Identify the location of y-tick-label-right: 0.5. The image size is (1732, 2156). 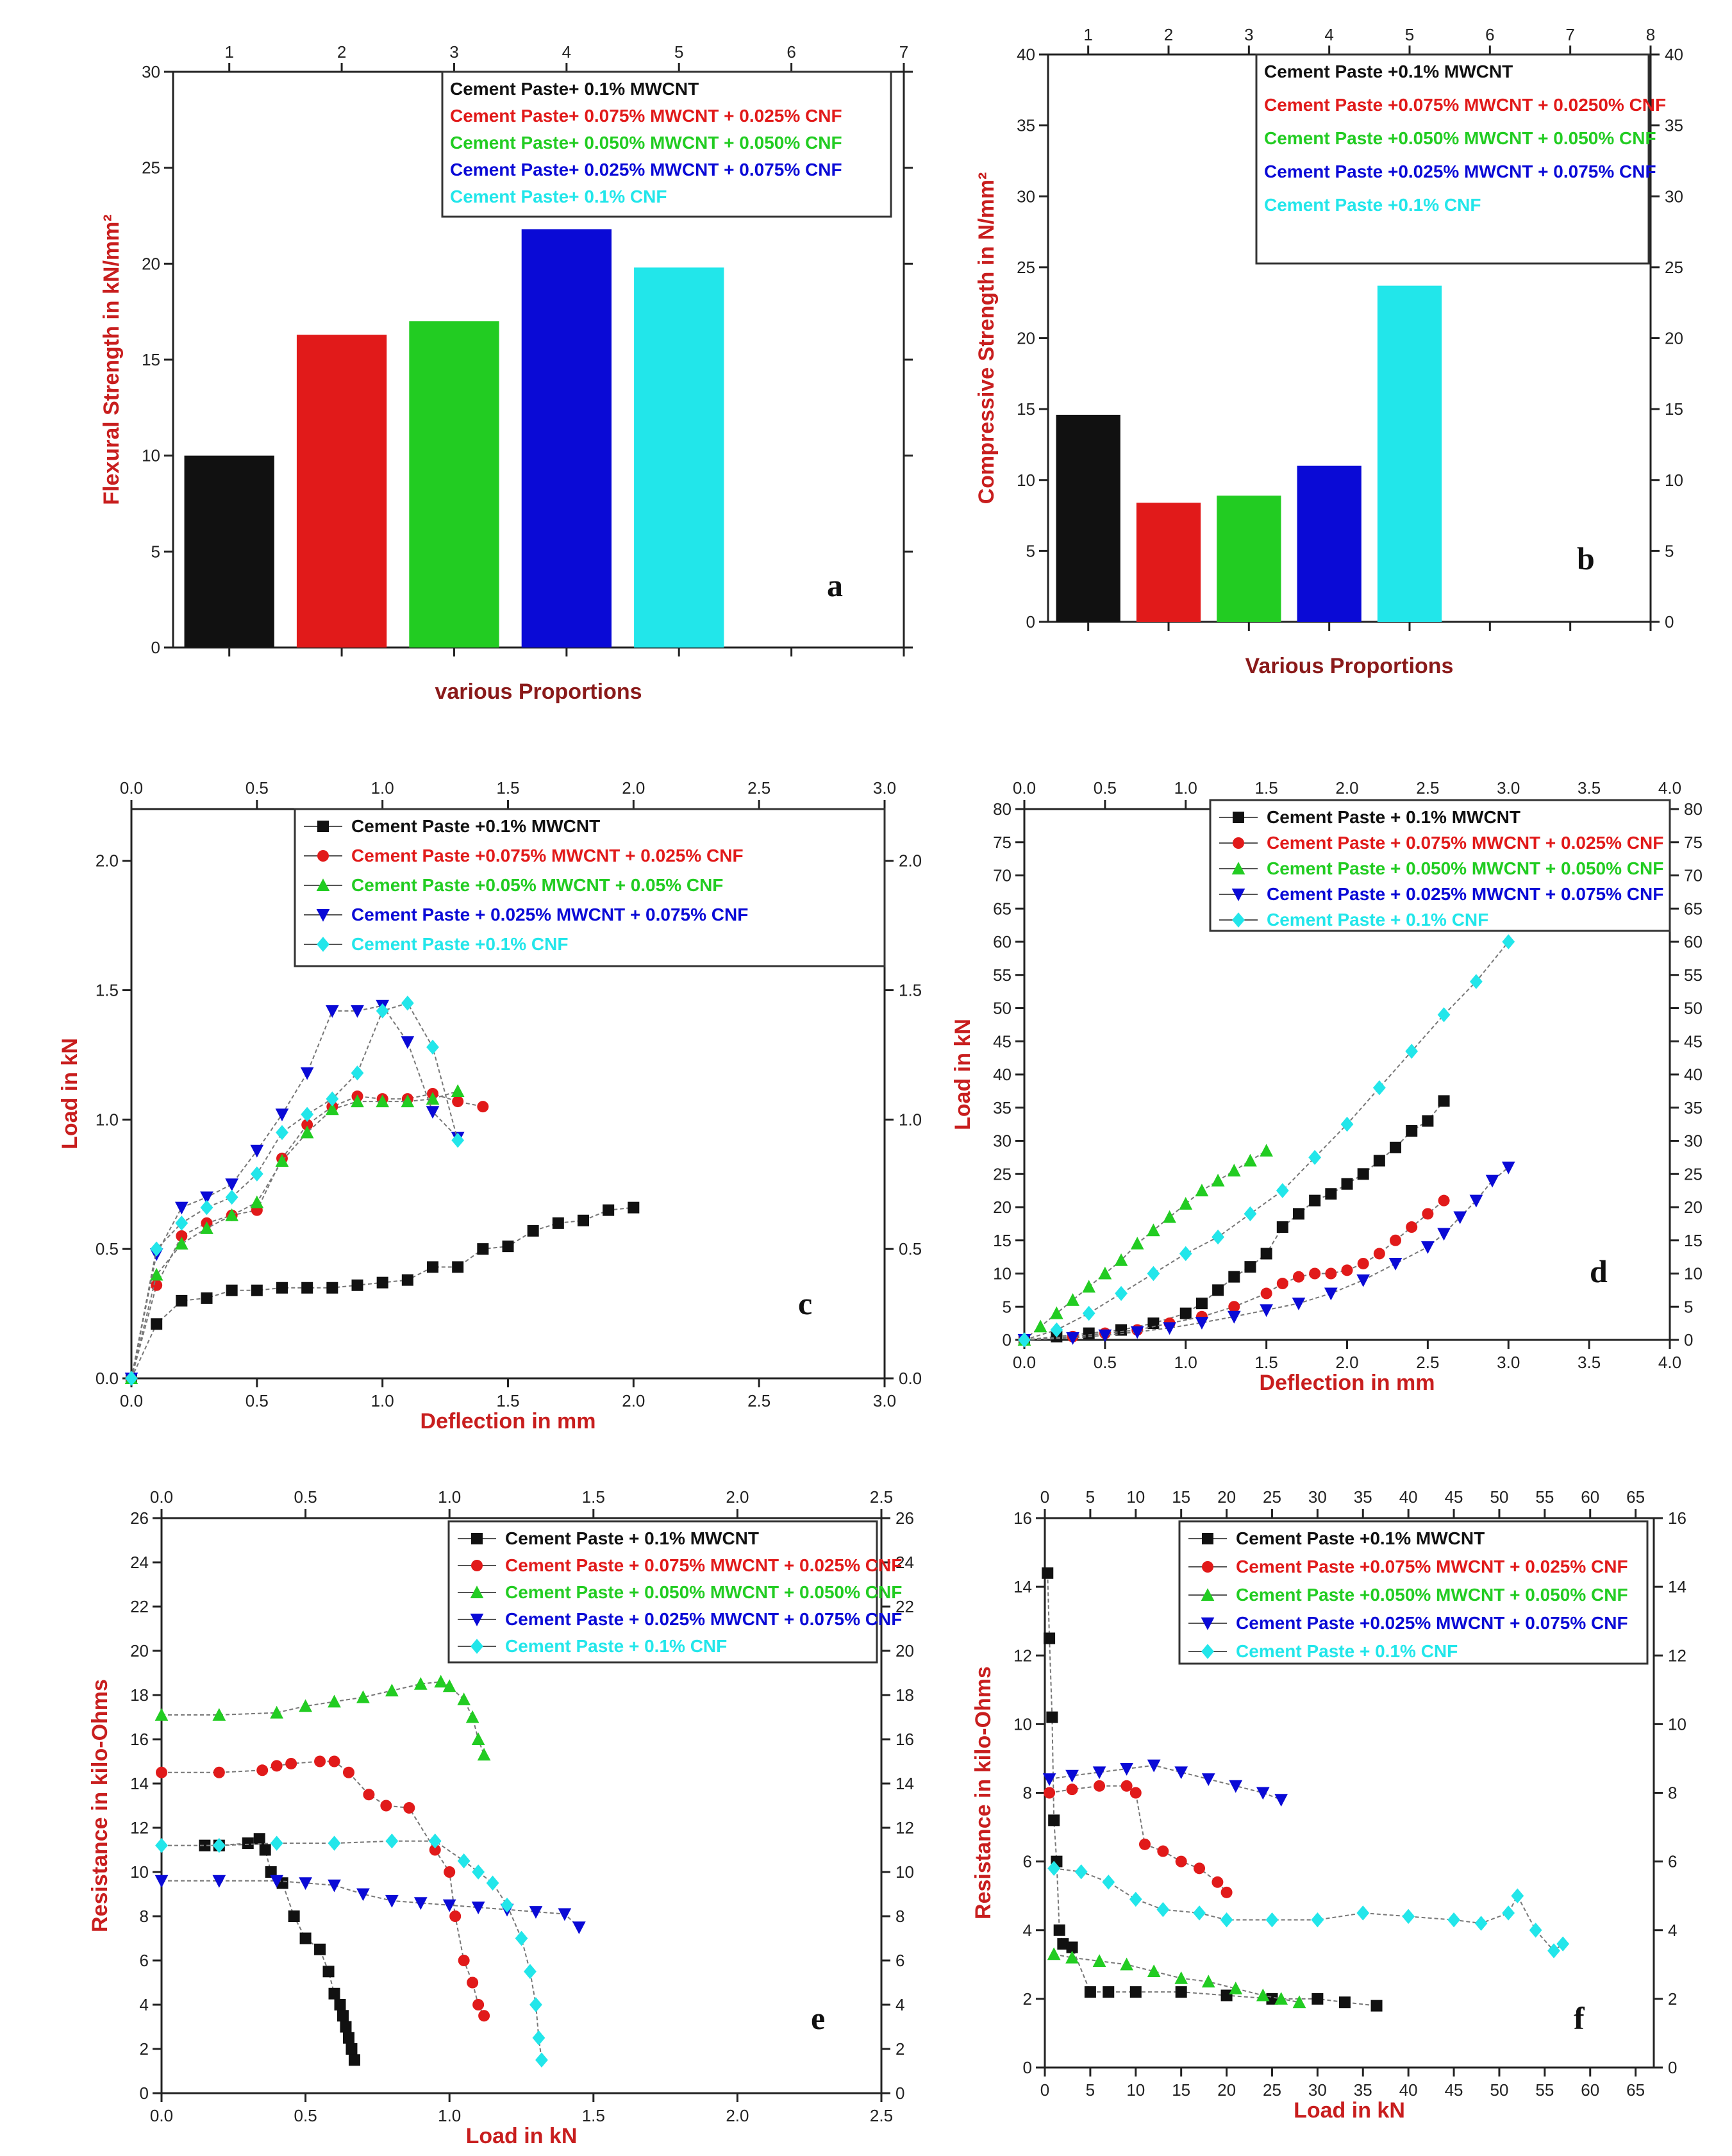
(910, 1248).